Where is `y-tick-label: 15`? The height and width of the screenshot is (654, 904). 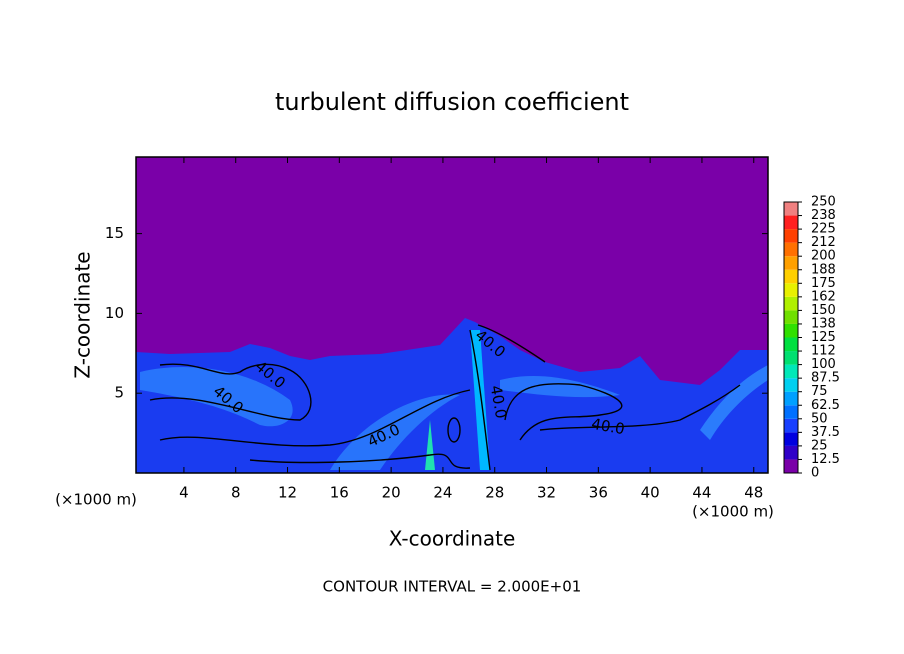 y-tick-label: 15 is located at coordinates (114, 233).